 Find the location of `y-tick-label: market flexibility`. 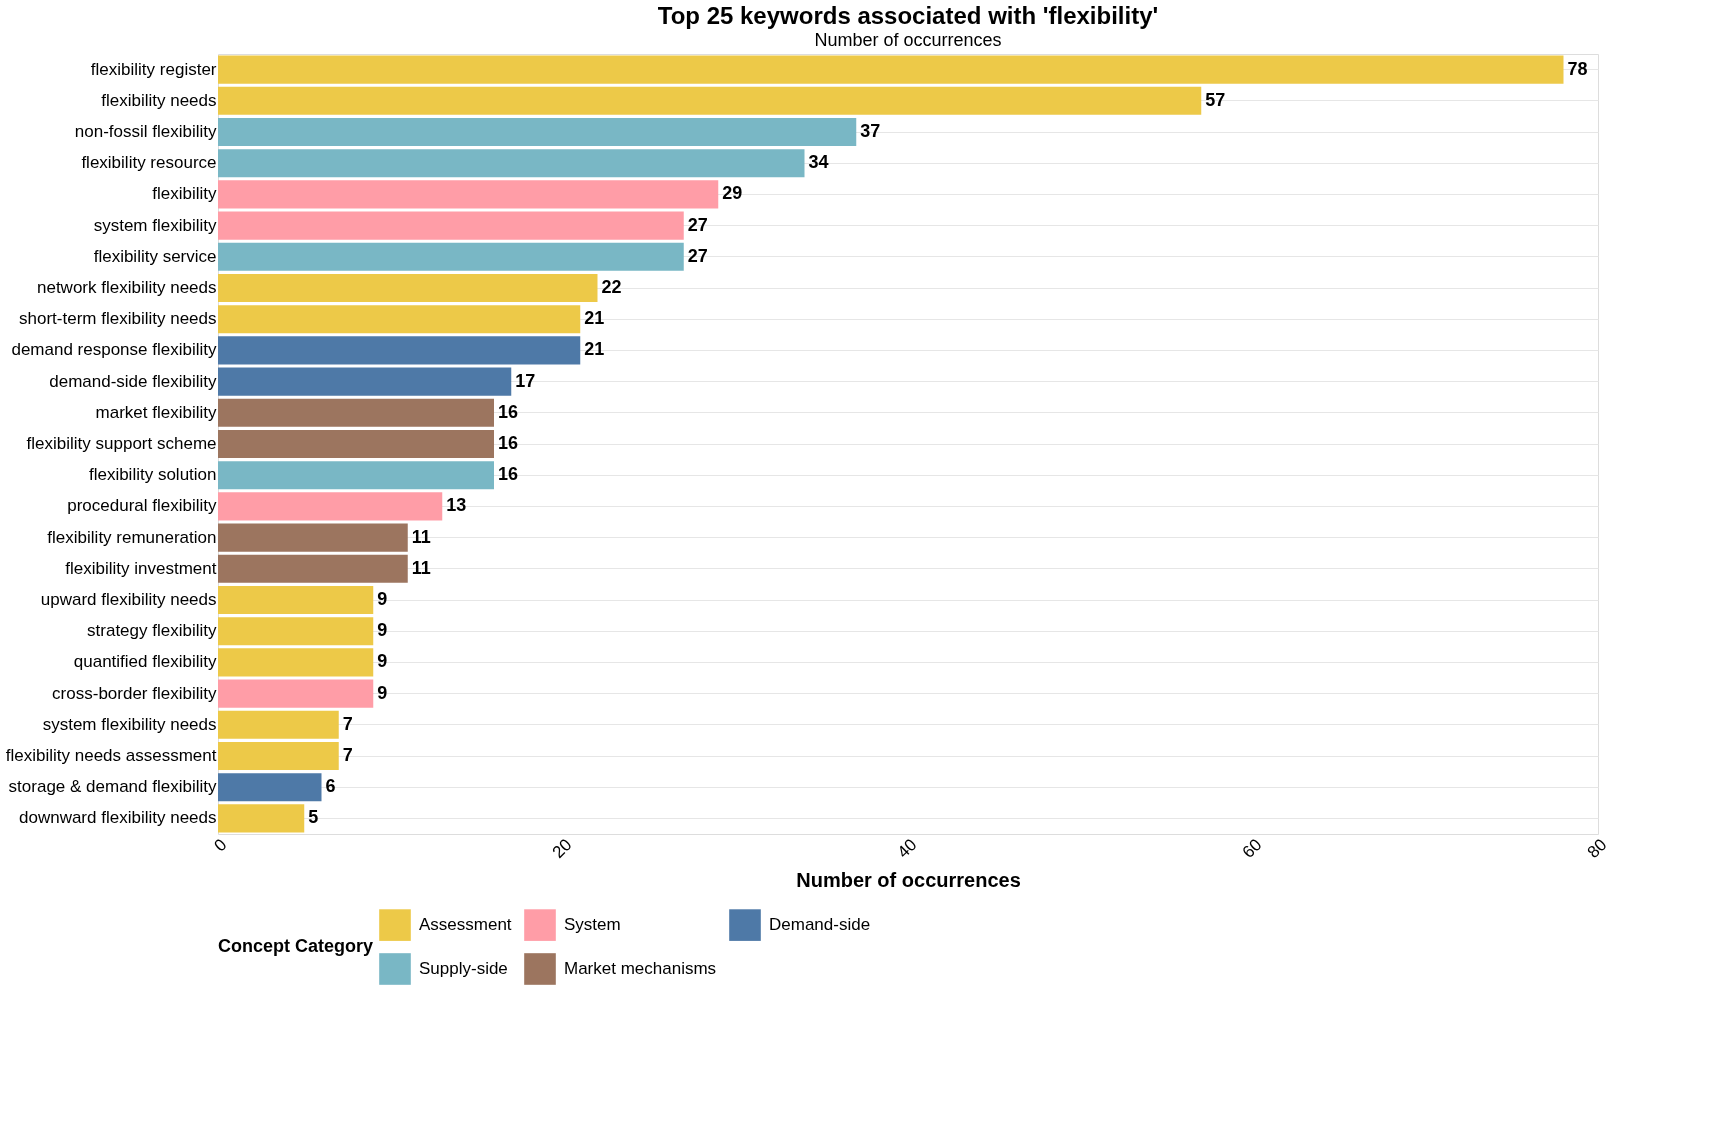

y-tick-label: market flexibility is located at coordinates (156, 412).